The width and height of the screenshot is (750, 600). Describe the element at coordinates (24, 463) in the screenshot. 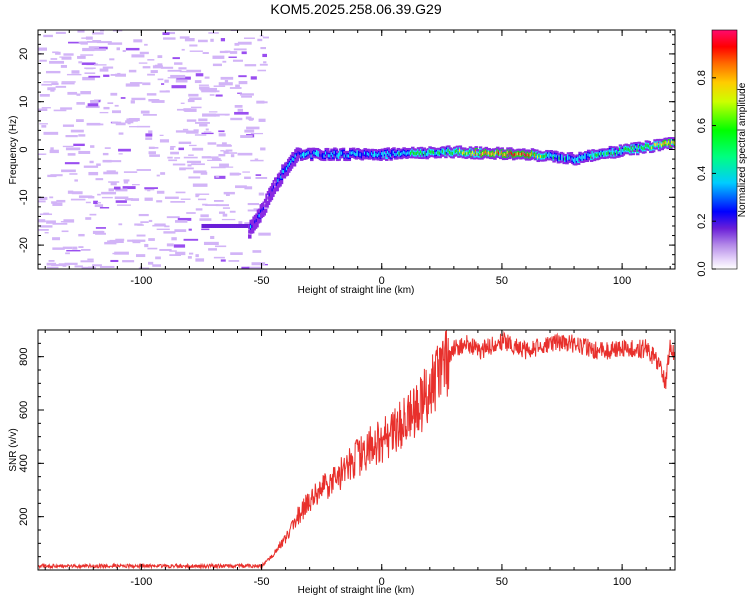

I see `snr-ytick-label: 400` at that location.